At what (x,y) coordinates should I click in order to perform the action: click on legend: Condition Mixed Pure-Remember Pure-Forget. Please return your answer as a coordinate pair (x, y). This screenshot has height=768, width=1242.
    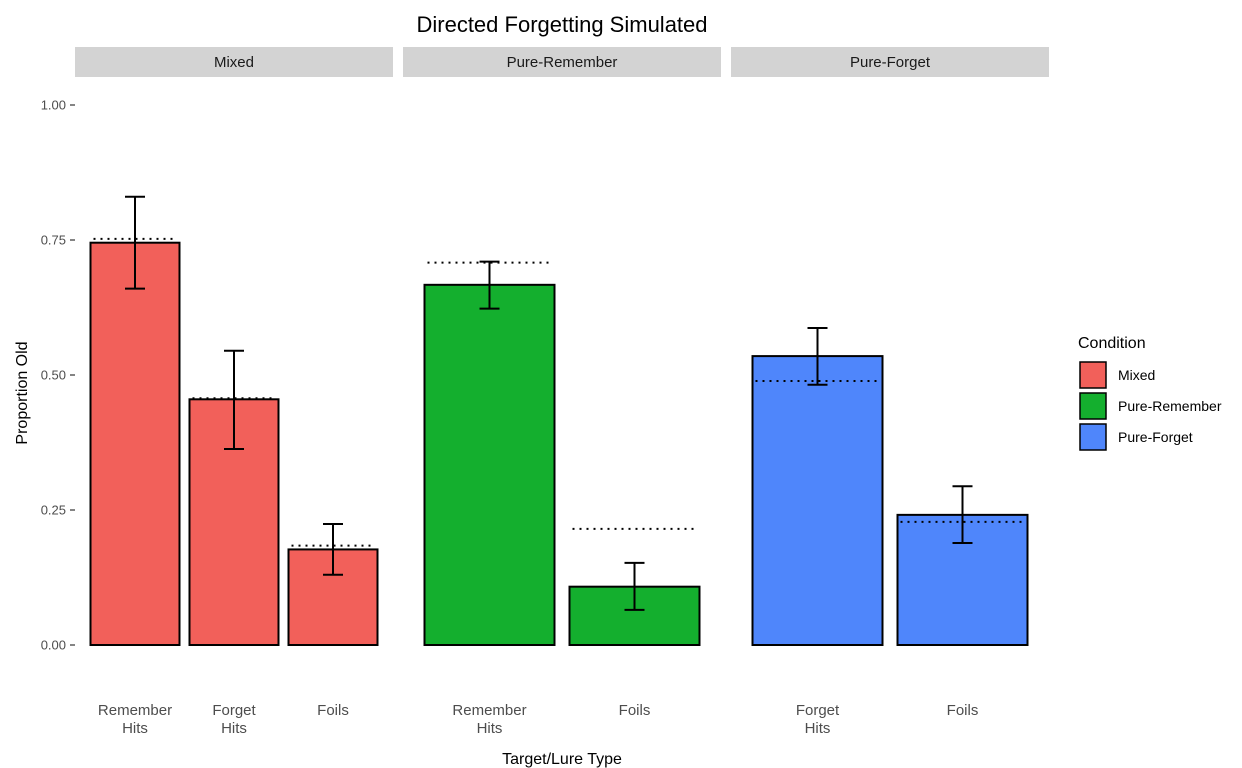
    Looking at the image, I should click on (1150, 393).